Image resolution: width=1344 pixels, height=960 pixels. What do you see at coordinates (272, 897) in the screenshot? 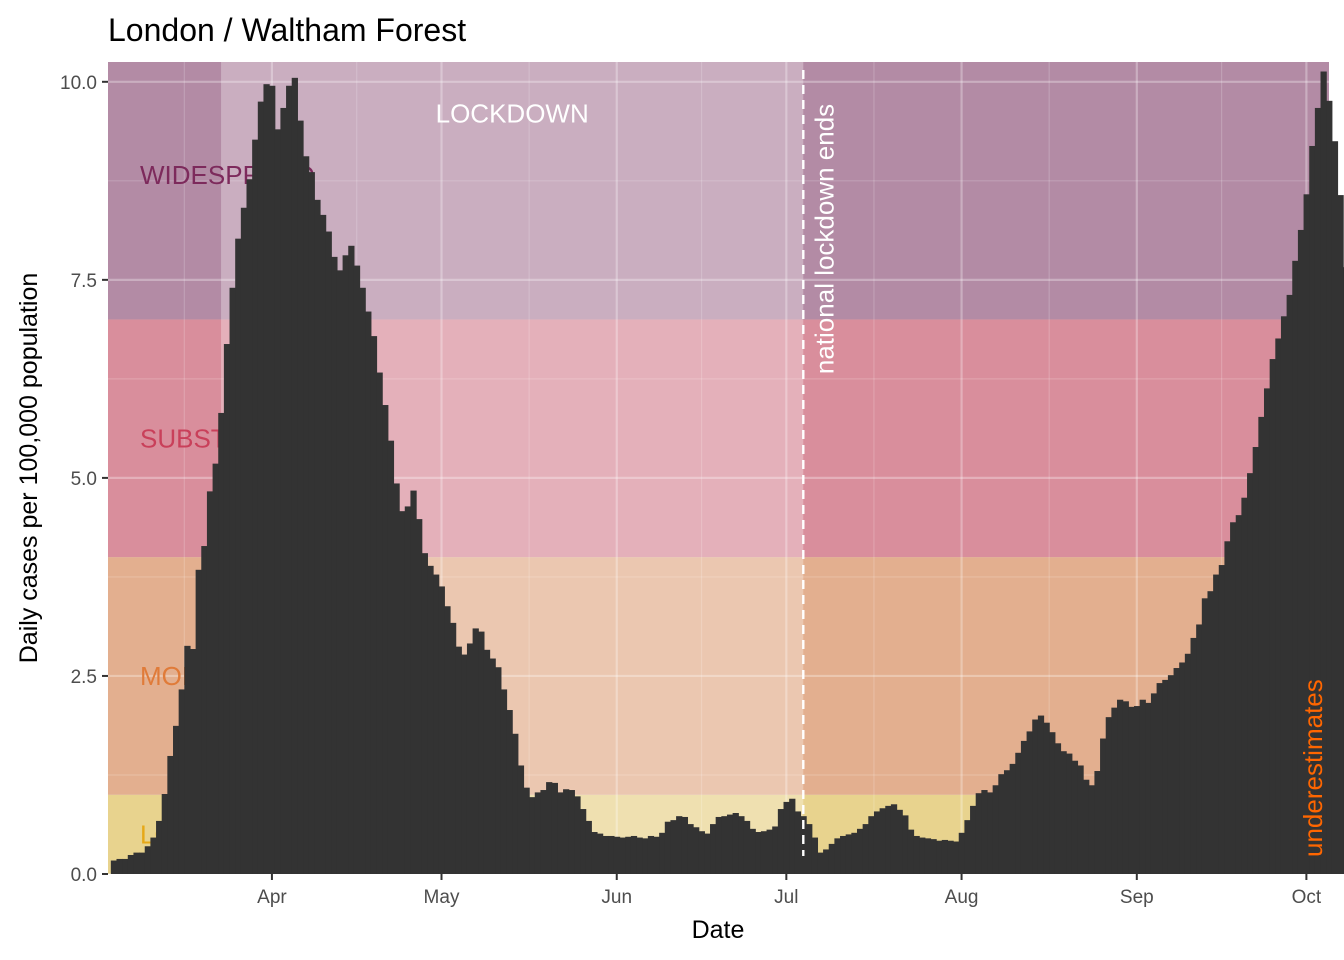
I see `x-tick-label: Apr` at bounding box center [272, 897].